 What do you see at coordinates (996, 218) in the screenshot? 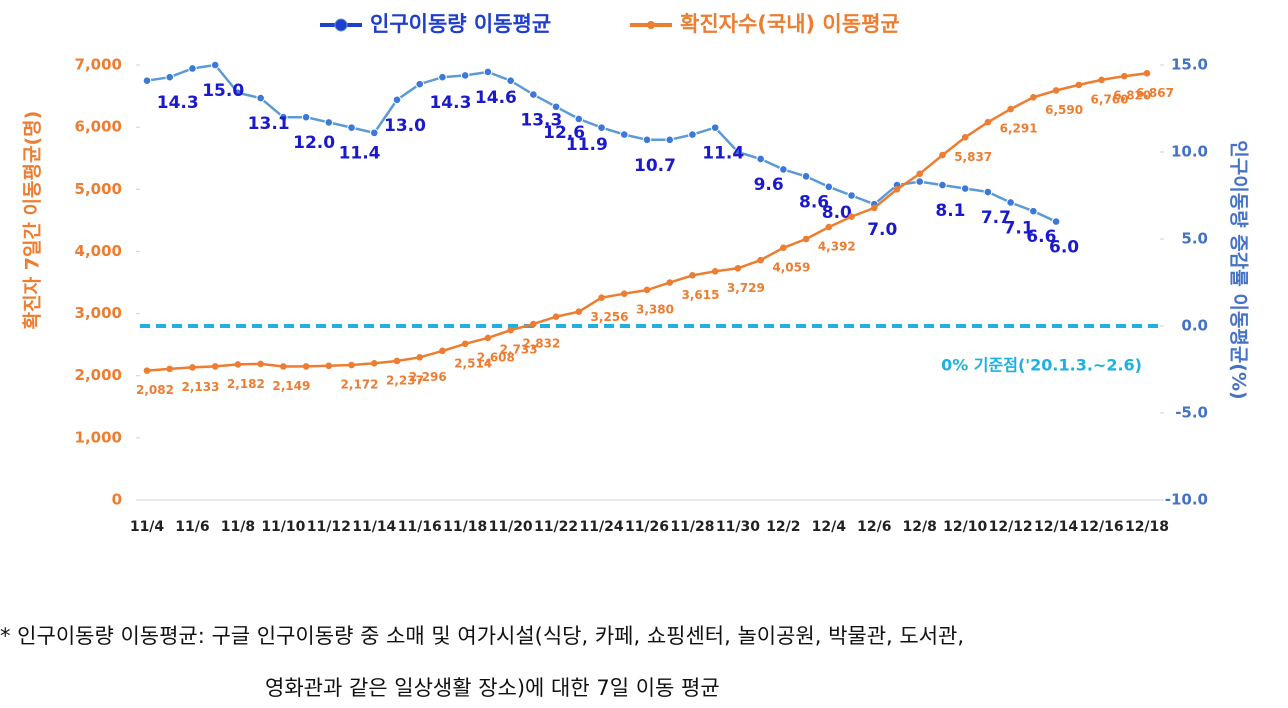
I see `data-label: 7.7` at bounding box center [996, 218].